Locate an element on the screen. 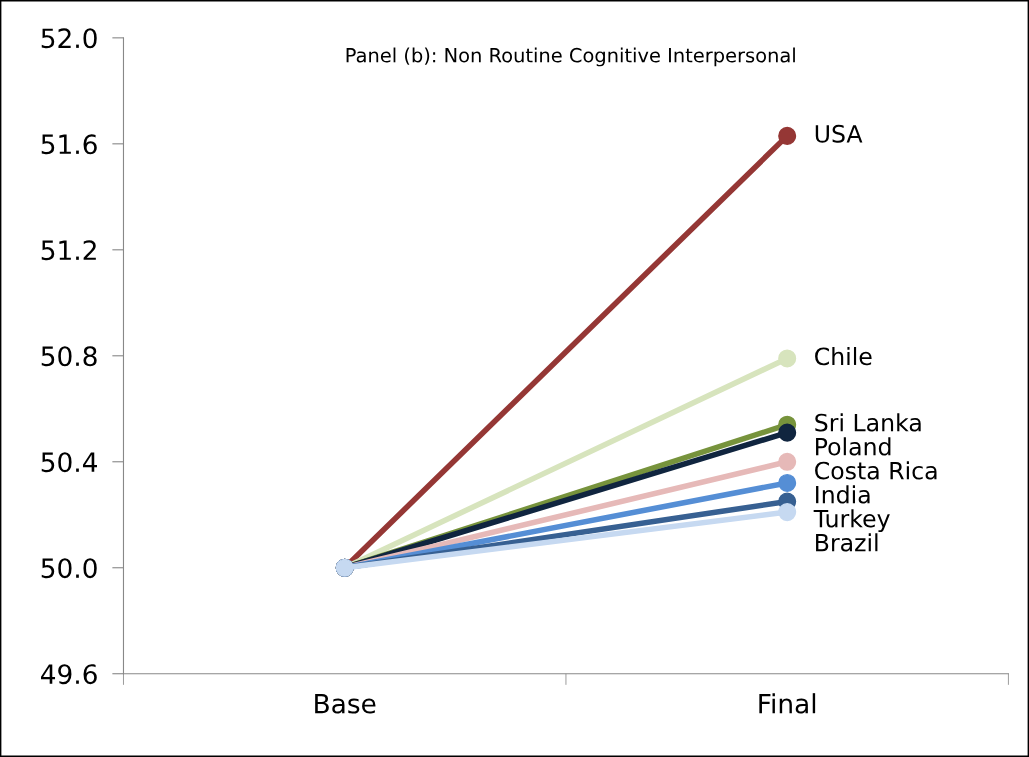  series-label: Sri Lanka is located at coordinates (868, 422).